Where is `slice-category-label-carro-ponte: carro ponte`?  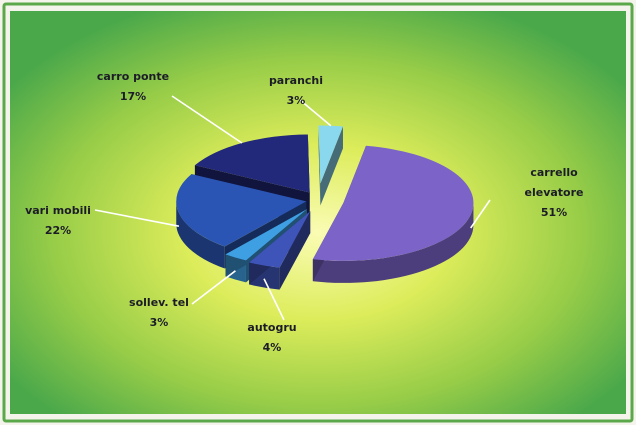
slice-category-label-carro-ponte: carro ponte is located at coordinates (133, 76).